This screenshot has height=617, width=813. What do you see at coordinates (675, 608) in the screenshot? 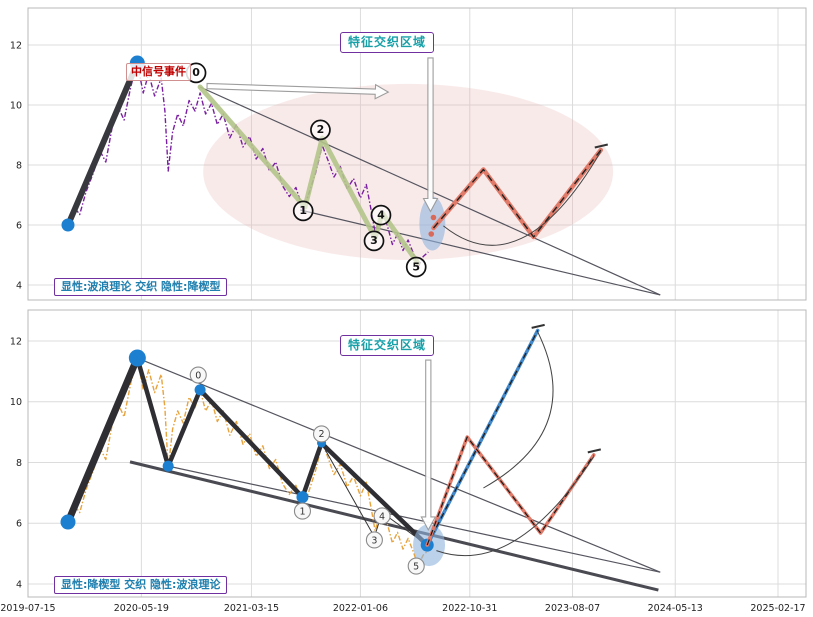
I see `svg-text: 2024-05-13` at bounding box center [675, 608].